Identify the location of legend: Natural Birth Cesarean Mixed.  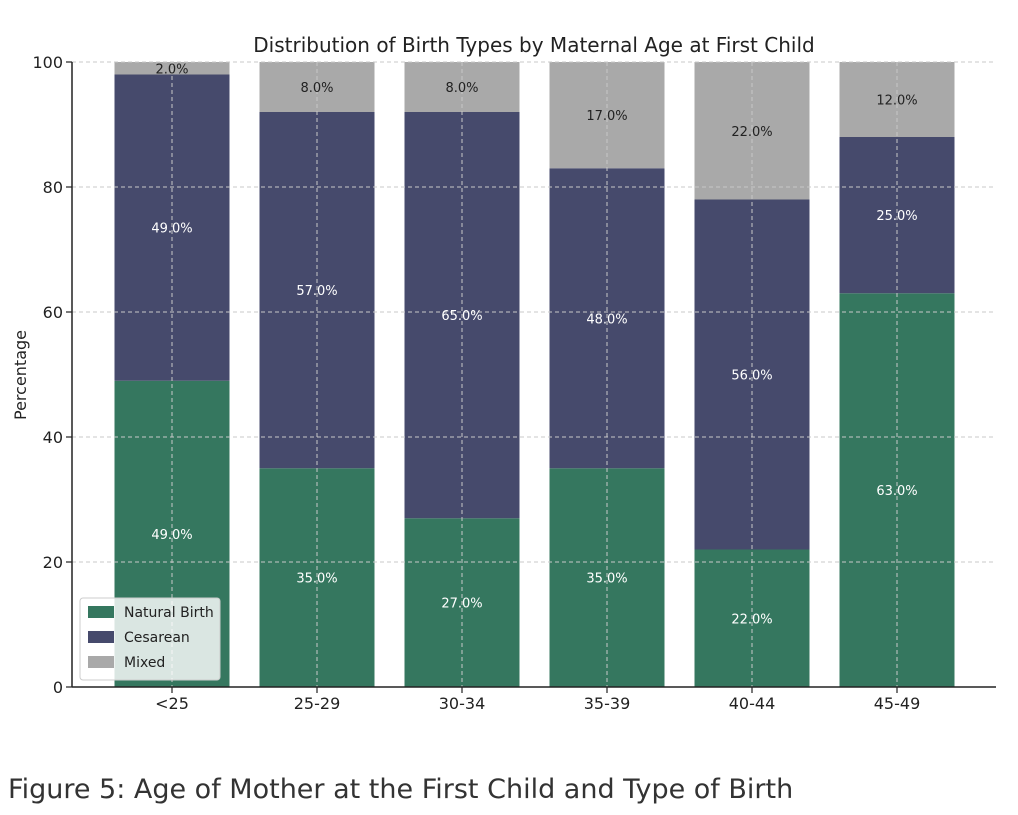
(150, 639).